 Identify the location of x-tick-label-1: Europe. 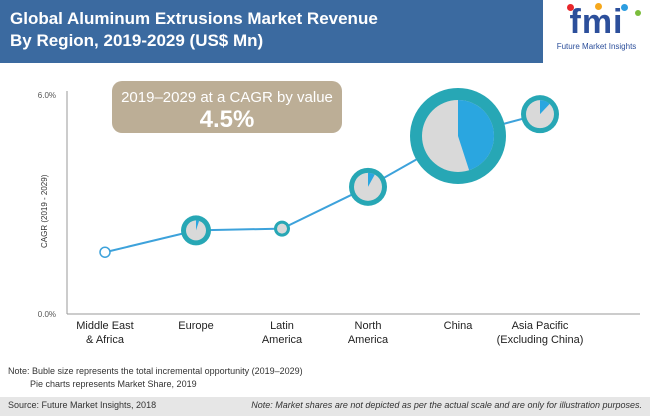
(195, 326).